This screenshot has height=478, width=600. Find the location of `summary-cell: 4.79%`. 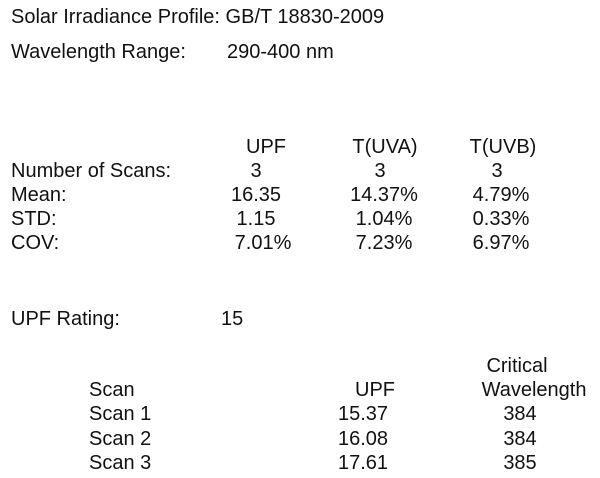

summary-cell: 4.79% is located at coordinates (501, 195).